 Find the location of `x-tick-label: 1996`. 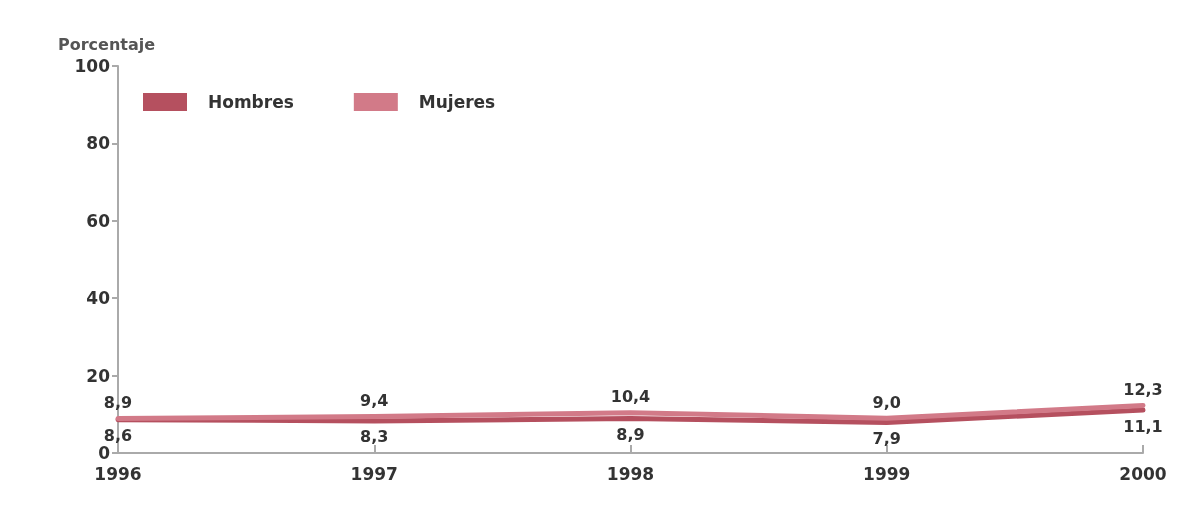

x-tick-label: 1996 is located at coordinates (118, 473).